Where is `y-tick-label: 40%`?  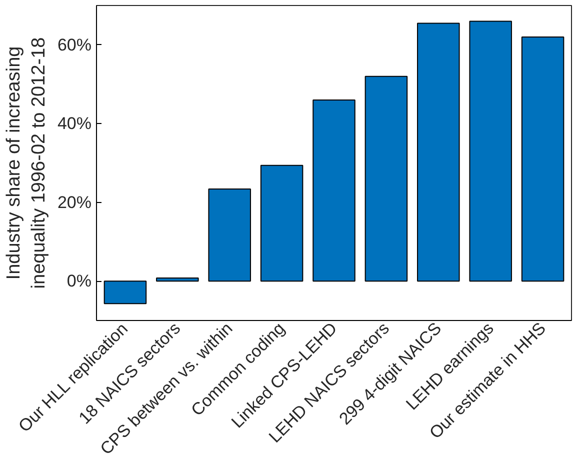
y-tick-label: 40% is located at coordinates (74, 124).